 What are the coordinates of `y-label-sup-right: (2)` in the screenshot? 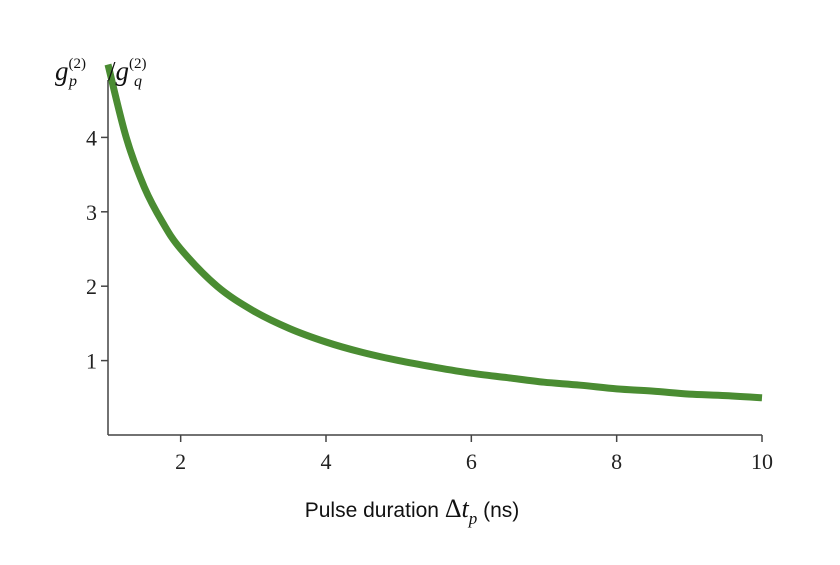 It's located at (138, 64).